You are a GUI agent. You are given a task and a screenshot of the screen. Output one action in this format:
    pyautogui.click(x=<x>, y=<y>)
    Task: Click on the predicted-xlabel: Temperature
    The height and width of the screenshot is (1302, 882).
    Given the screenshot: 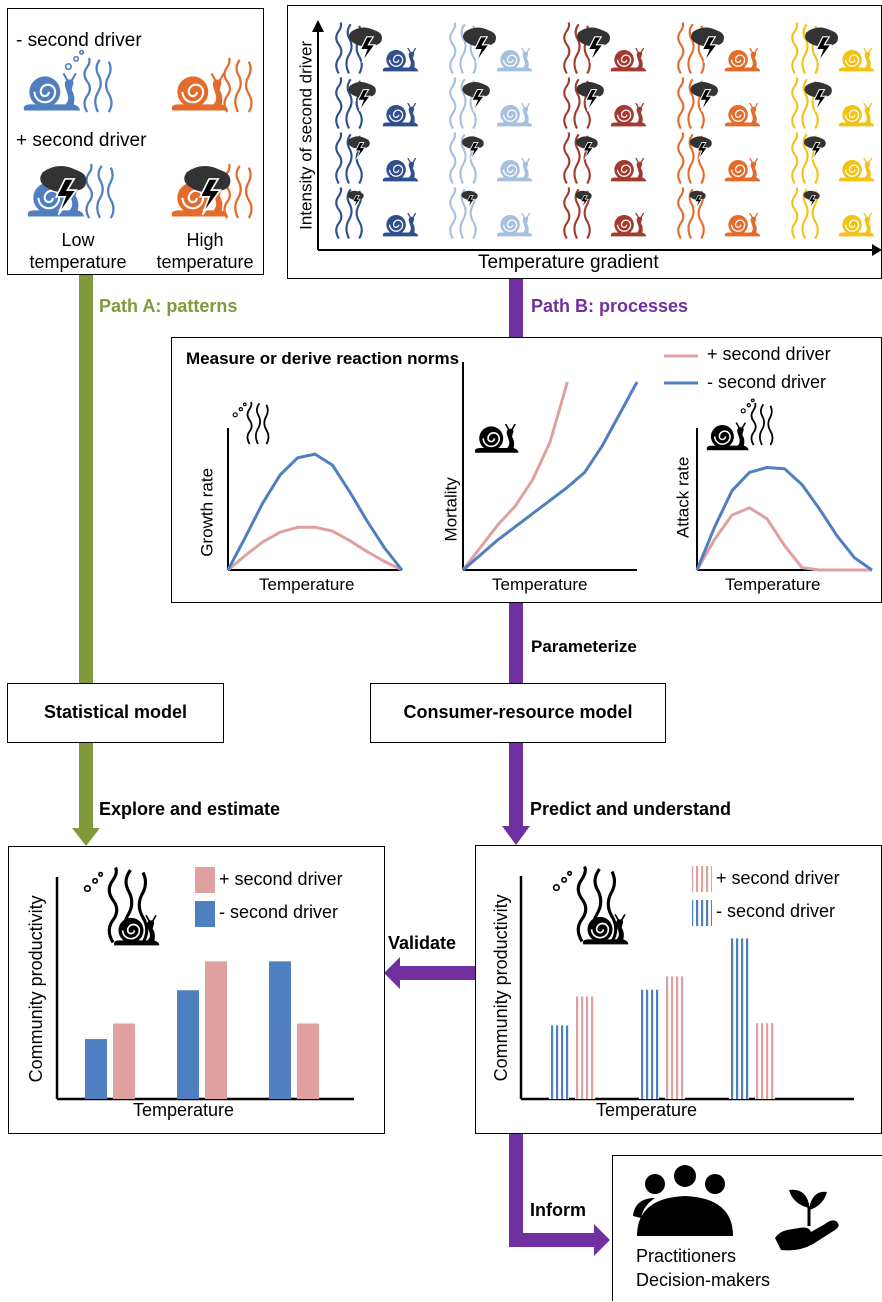 What is the action you would take?
    pyautogui.click(x=647, y=1110)
    